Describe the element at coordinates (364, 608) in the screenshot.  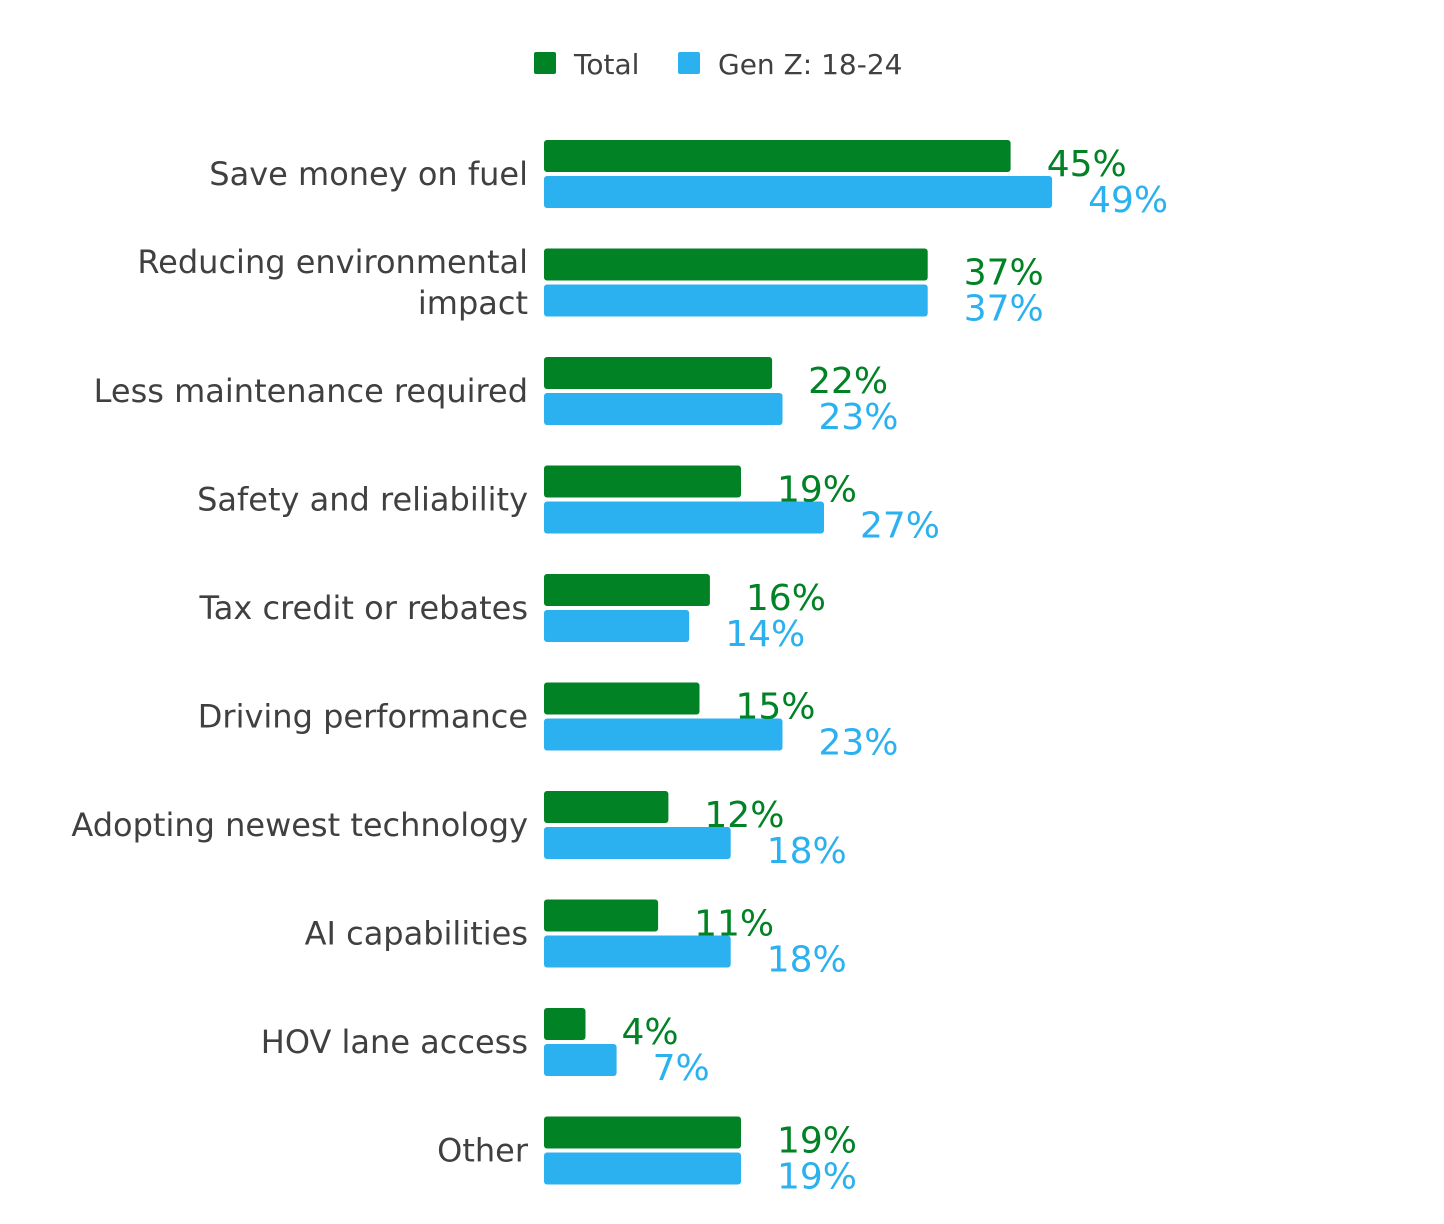
I see `category-label: Tax credit or rebates` at that location.